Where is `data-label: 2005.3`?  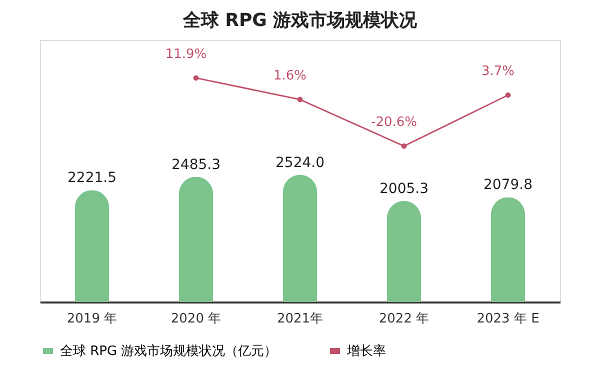
data-label: 2005.3 is located at coordinates (404, 188).